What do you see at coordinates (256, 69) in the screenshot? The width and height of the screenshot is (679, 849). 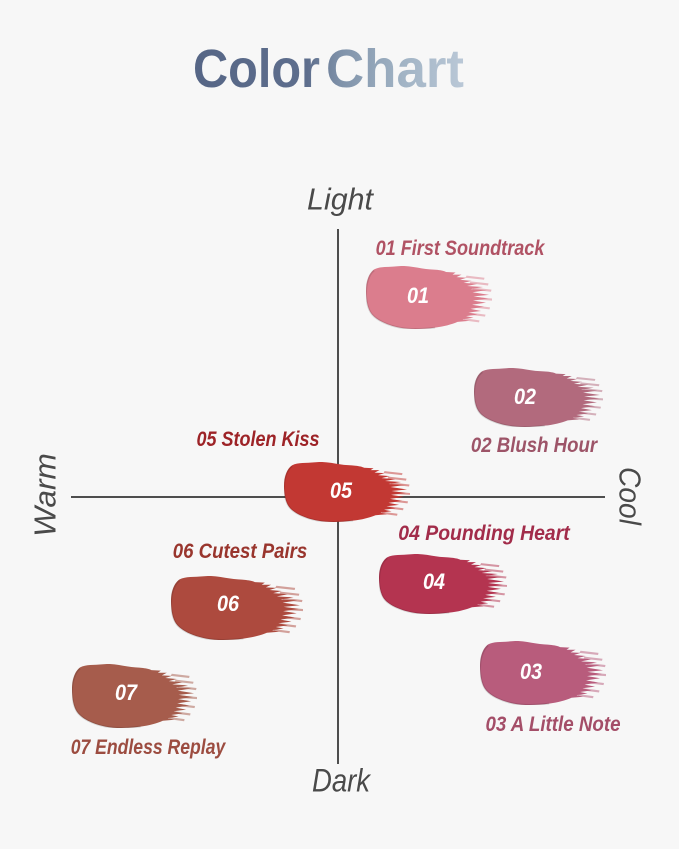 I see `svg-text: Color` at bounding box center [256, 69].